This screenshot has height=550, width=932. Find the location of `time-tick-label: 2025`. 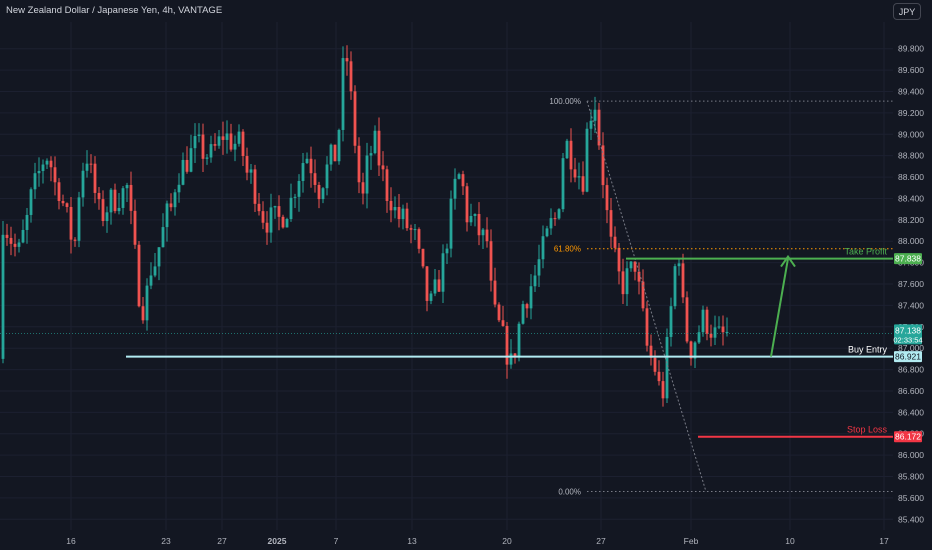

time-tick-label: 2025 is located at coordinates (277, 541).